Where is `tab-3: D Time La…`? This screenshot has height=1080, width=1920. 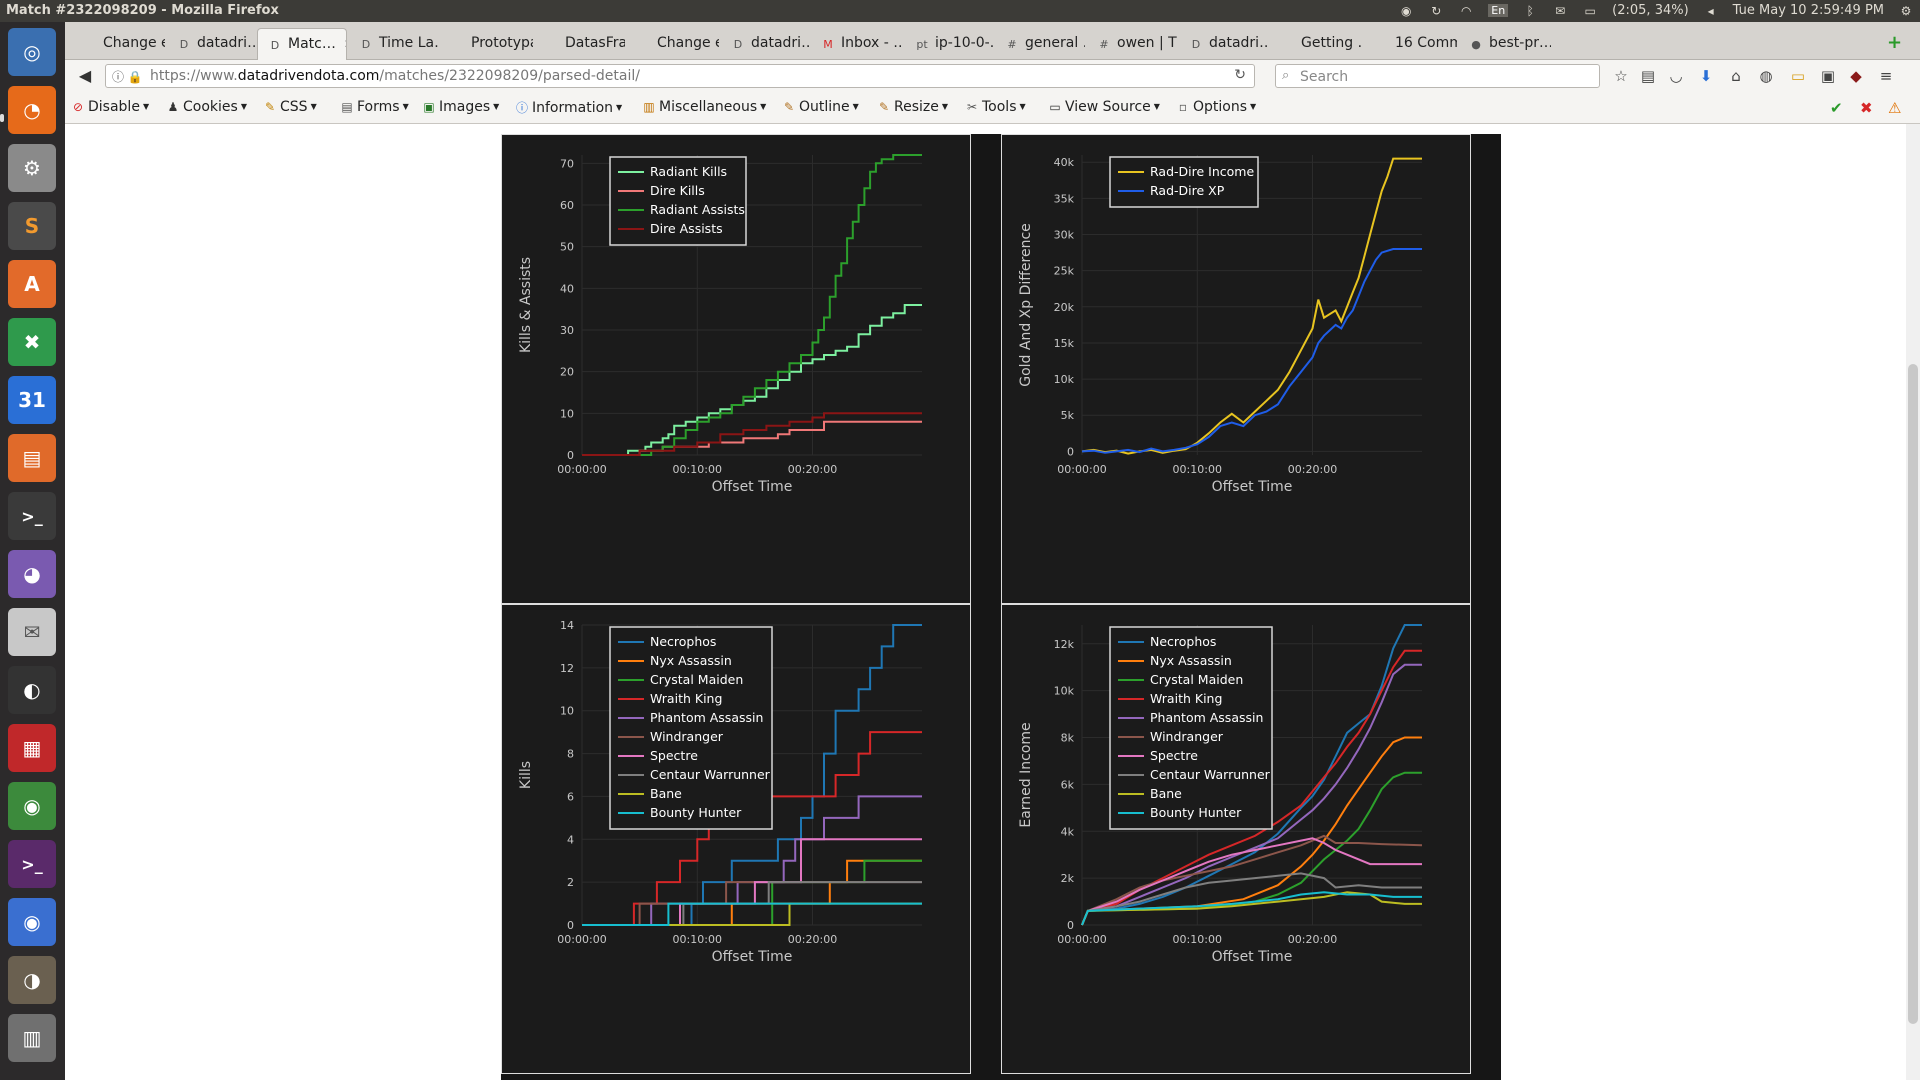 tab-3: D Time La… is located at coordinates (394, 44).